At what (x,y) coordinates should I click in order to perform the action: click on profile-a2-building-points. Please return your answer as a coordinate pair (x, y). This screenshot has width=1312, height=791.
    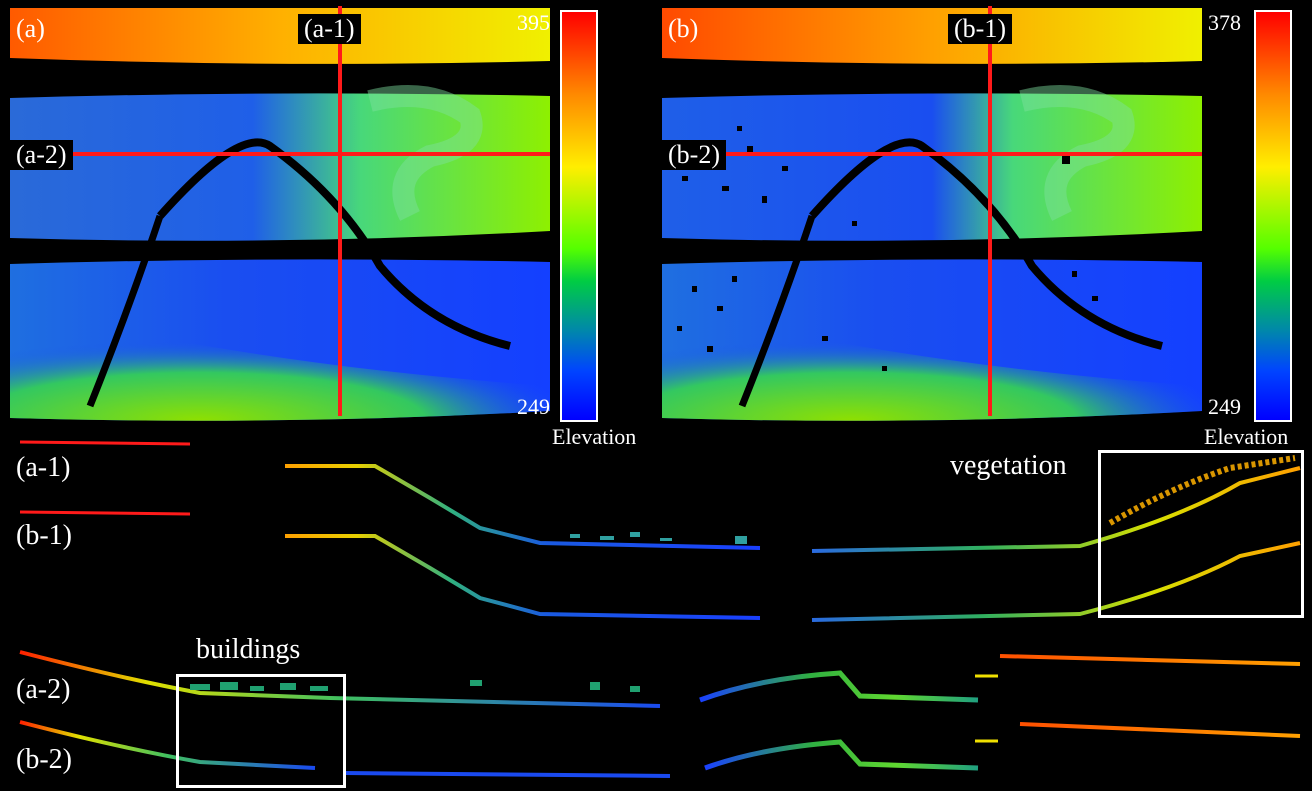
    Looking at the image, I should click on (415, 686).